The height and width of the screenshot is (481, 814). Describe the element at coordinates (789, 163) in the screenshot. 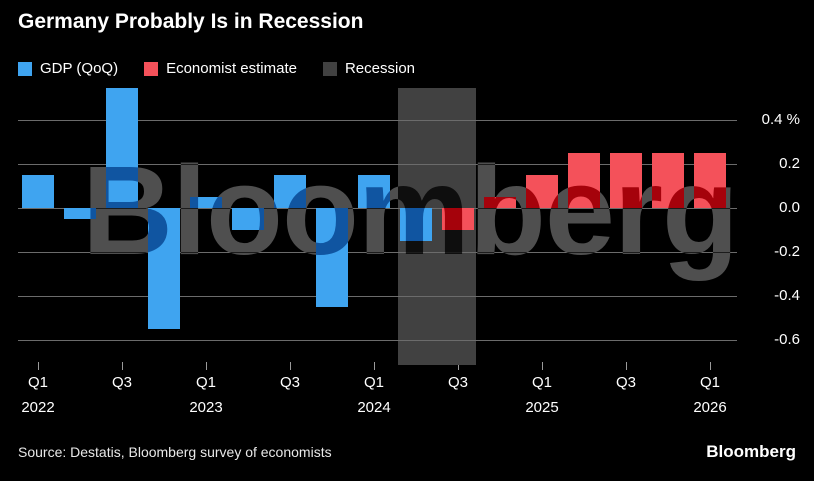

I see `y-axis-label-0.2: 0.2` at that location.